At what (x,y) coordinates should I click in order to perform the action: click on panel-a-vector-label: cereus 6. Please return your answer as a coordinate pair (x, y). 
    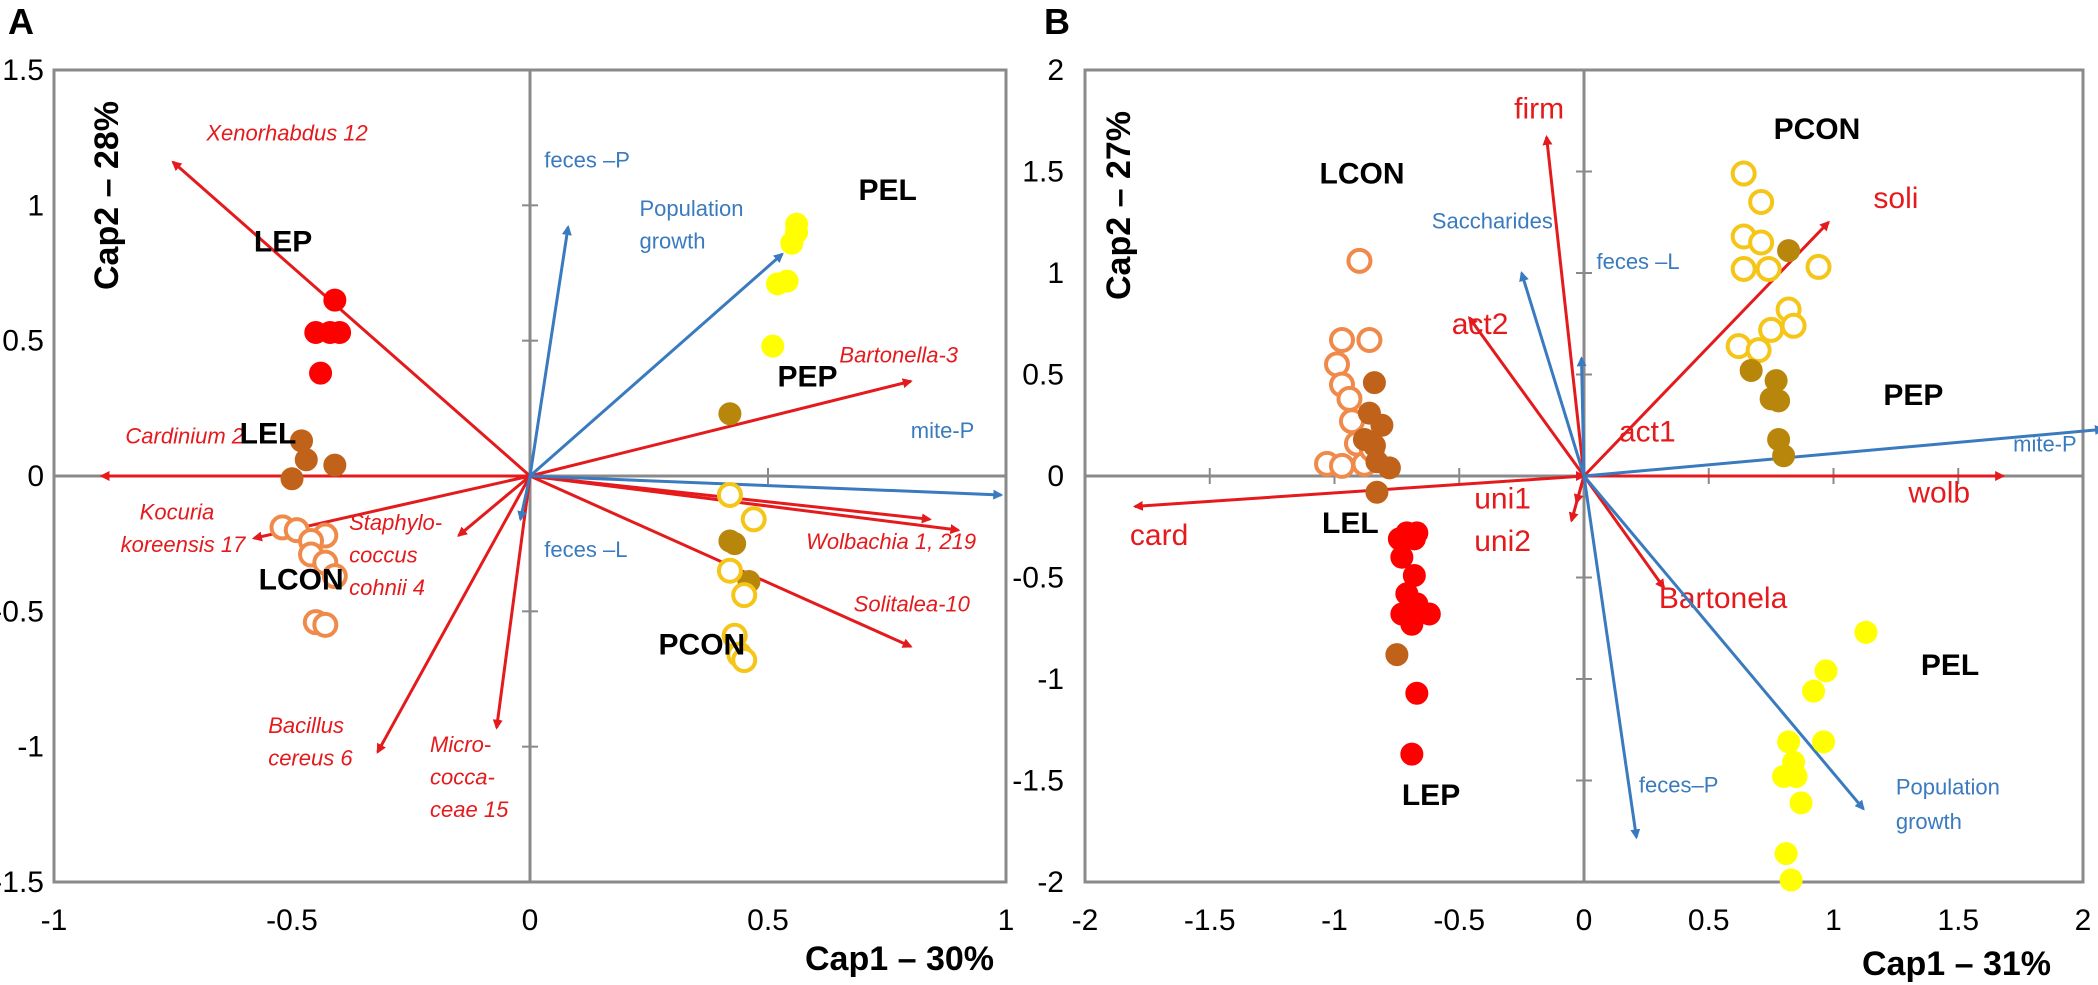
    Looking at the image, I should click on (310, 758).